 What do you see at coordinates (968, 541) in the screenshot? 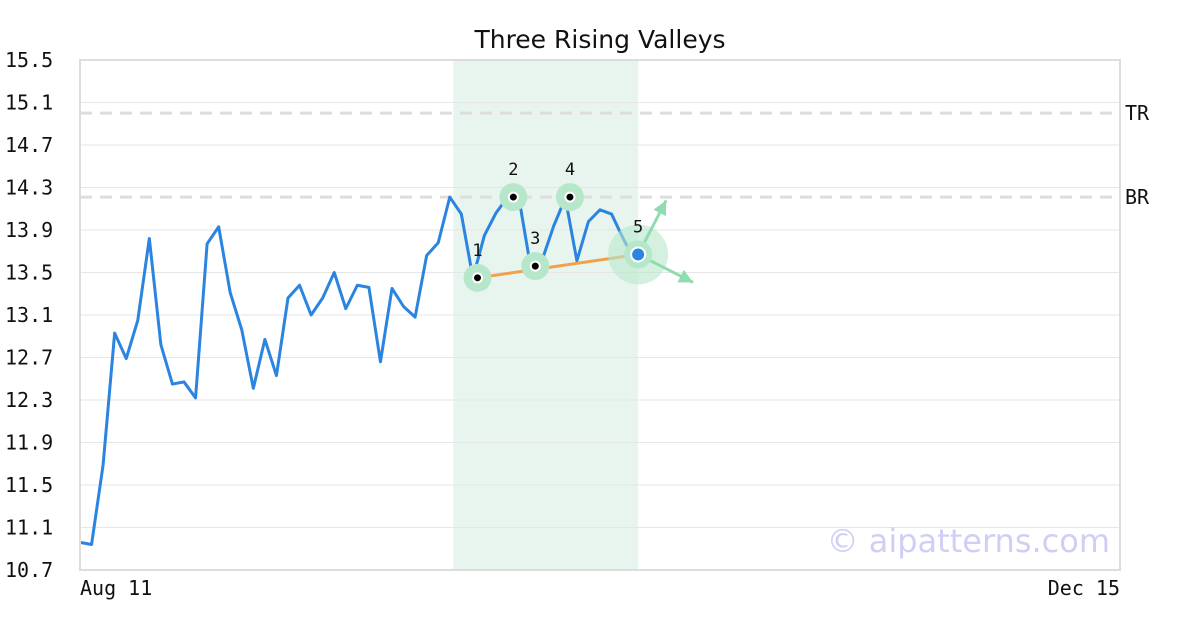
I see `watermark: © aipatterns.com` at bounding box center [968, 541].